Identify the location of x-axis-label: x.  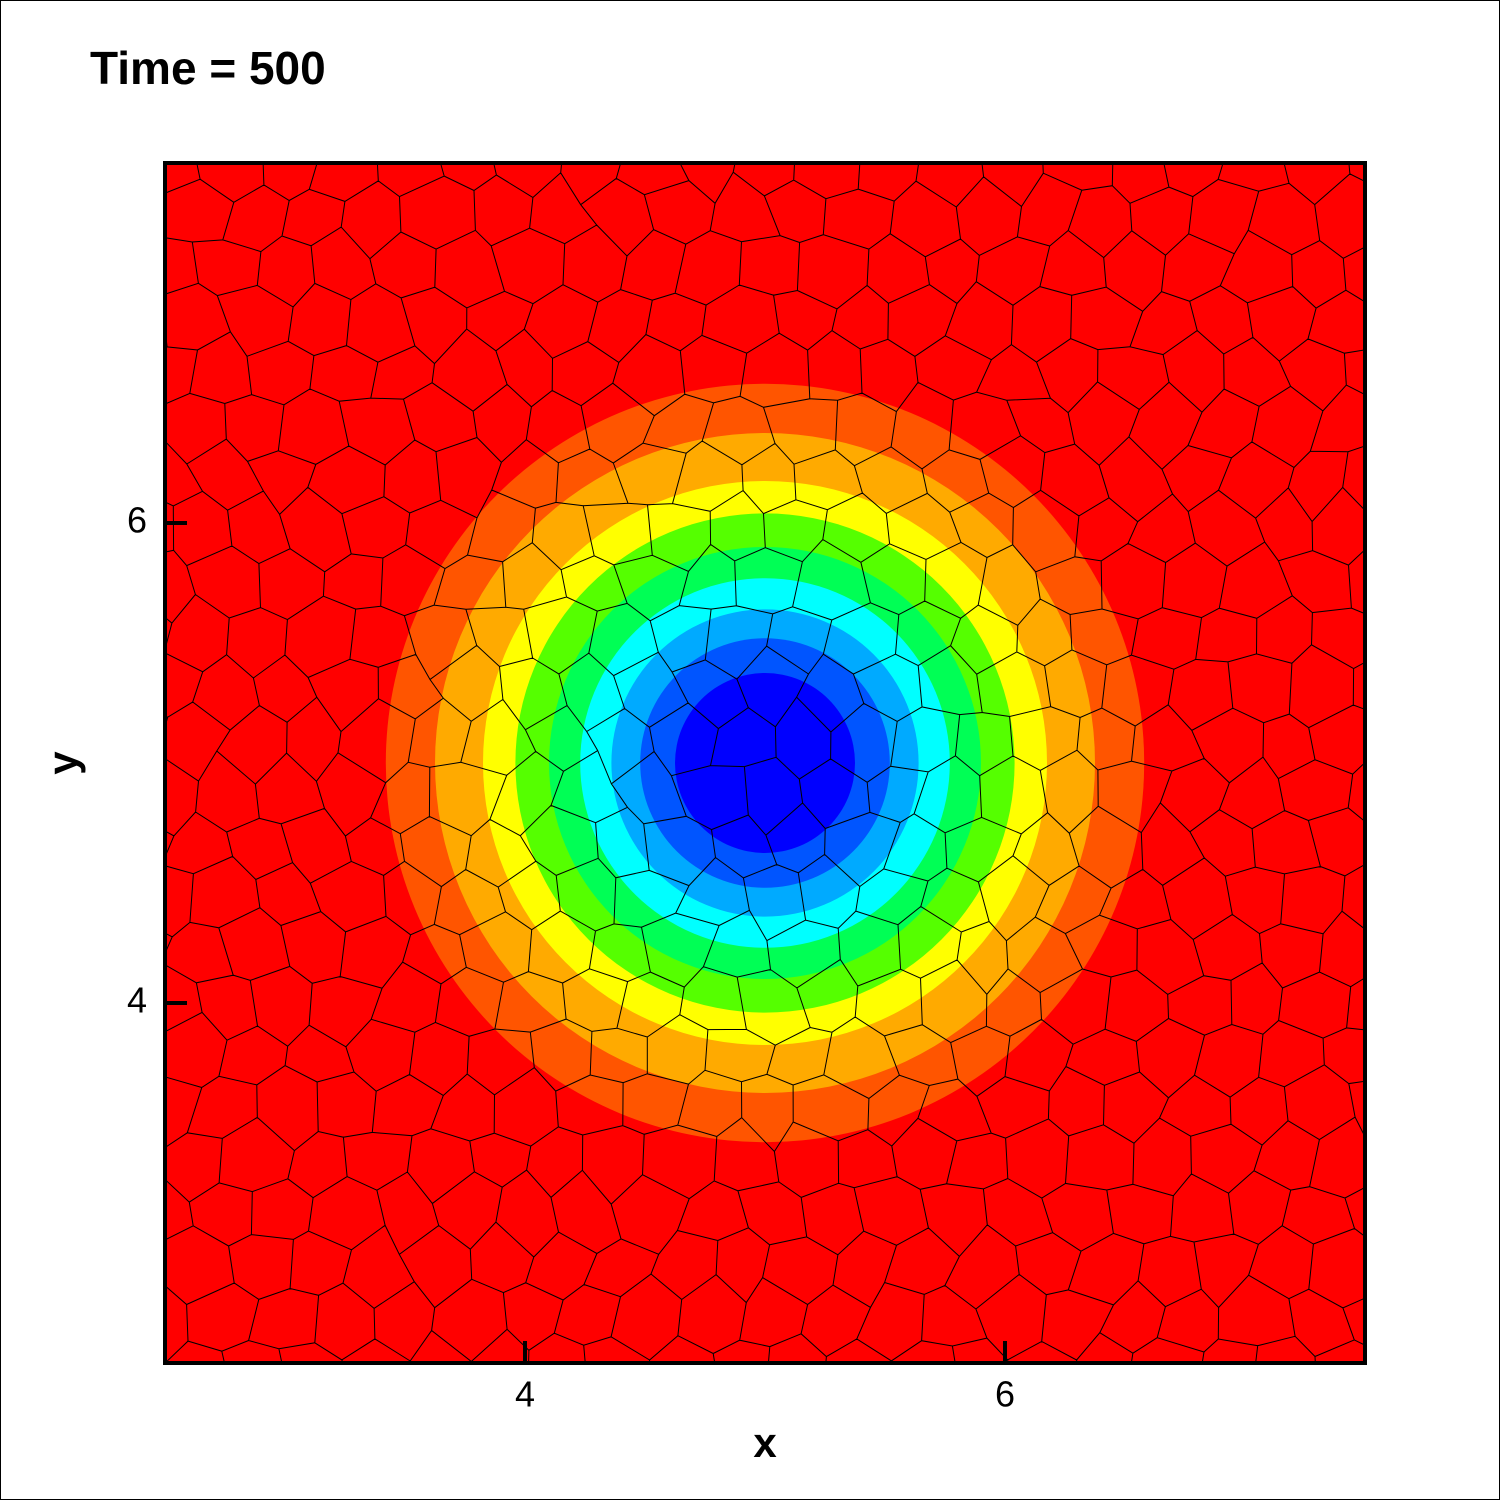
(765, 1442).